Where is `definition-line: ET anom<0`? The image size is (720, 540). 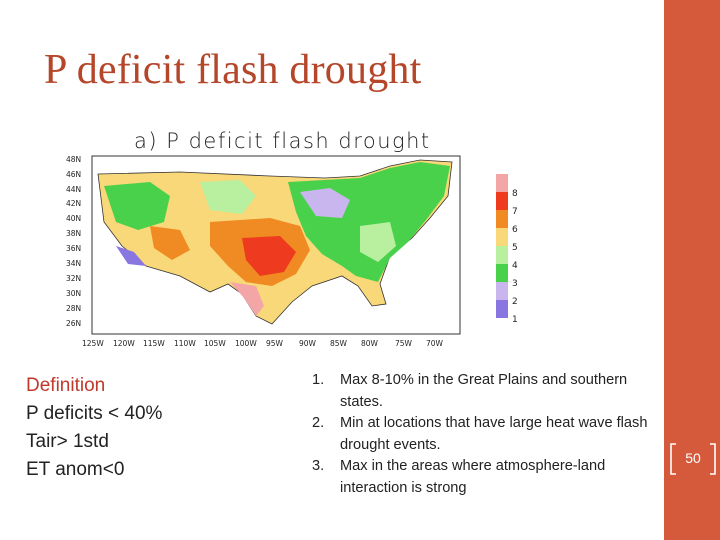
definition-line: ET anom<0 is located at coordinates (75, 469).